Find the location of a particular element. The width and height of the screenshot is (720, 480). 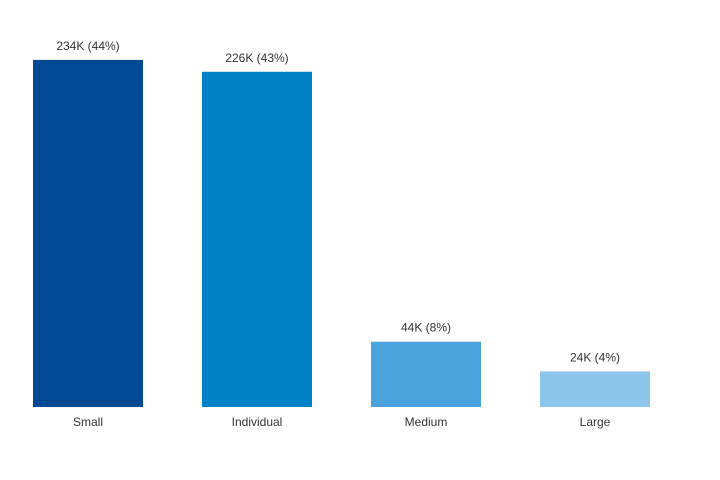

bar-medium is located at coordinates (426, 374).